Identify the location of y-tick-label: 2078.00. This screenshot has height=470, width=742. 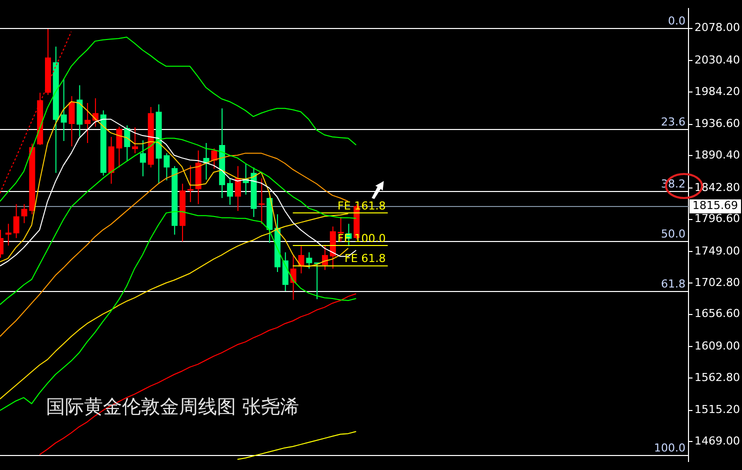
(717, 27).